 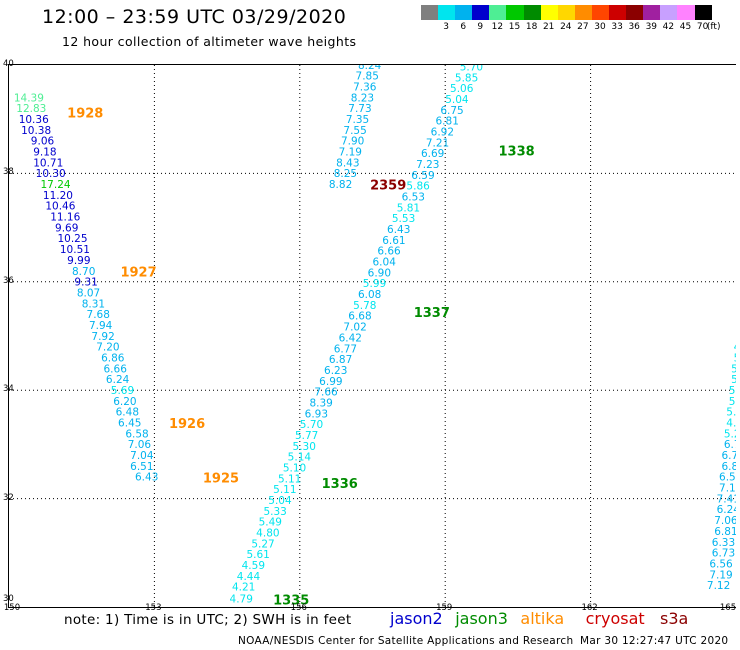 I want to click on pass-number-label: 1337, so click(x=432, y=313).